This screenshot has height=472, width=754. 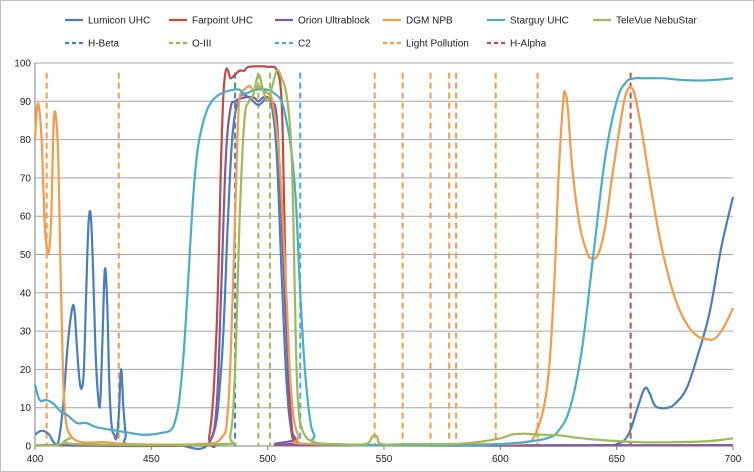 I want to click on legend-label: H-Beta, so click(x=104, y=44).